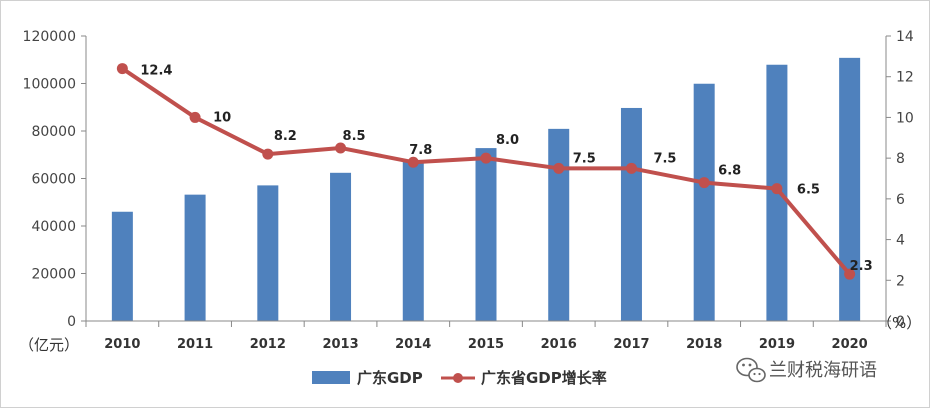  Describe the element at coordinates (850, 344) in the screenshot. I see `x-tick-label-2020: 2020` at that location.